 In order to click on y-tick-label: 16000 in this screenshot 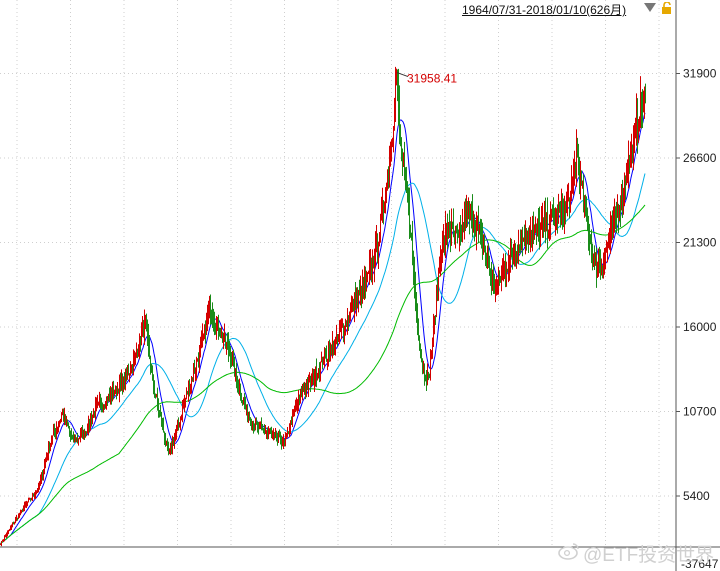, I will do `click(700, 327)`.